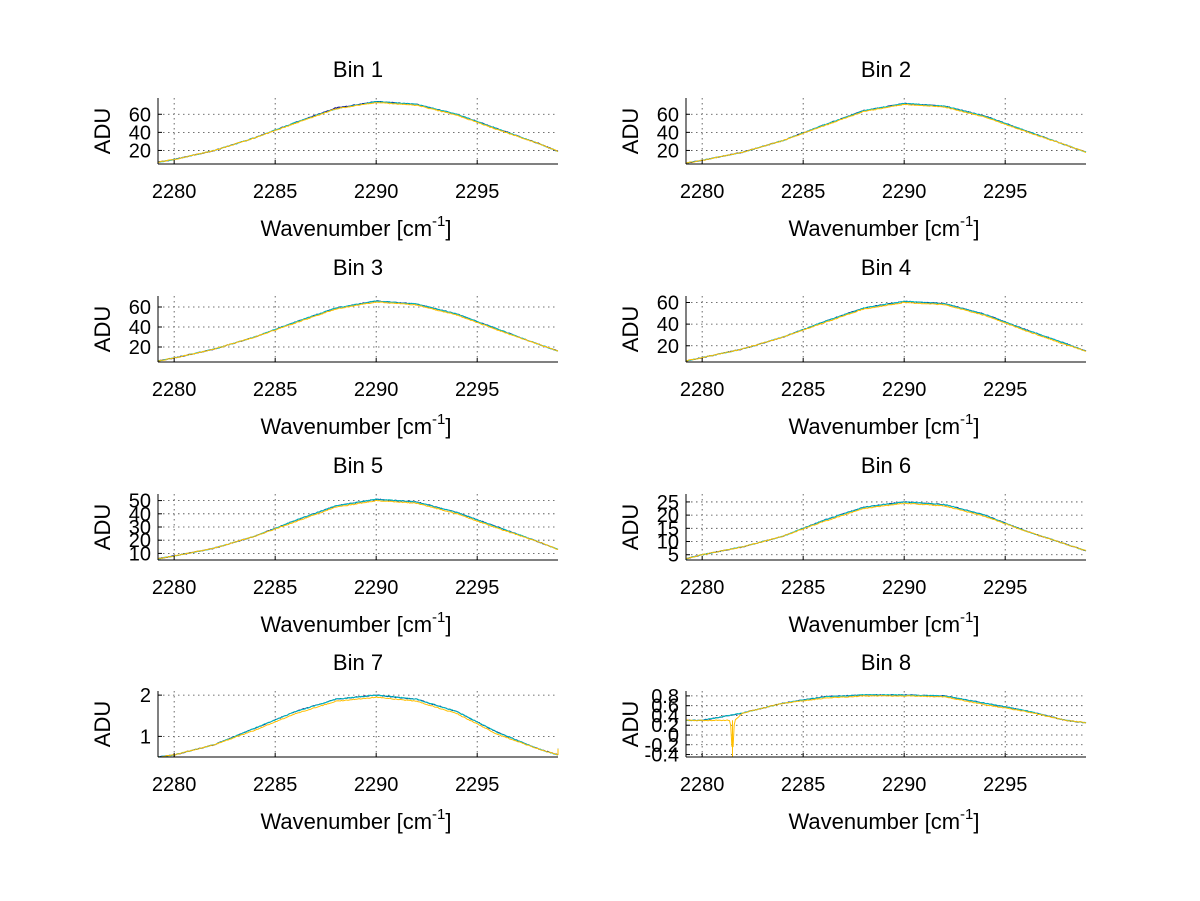  Describe the element at coordinates (886, 69) in the screenshot. I see `subplot-title: Bin 2` at that location.